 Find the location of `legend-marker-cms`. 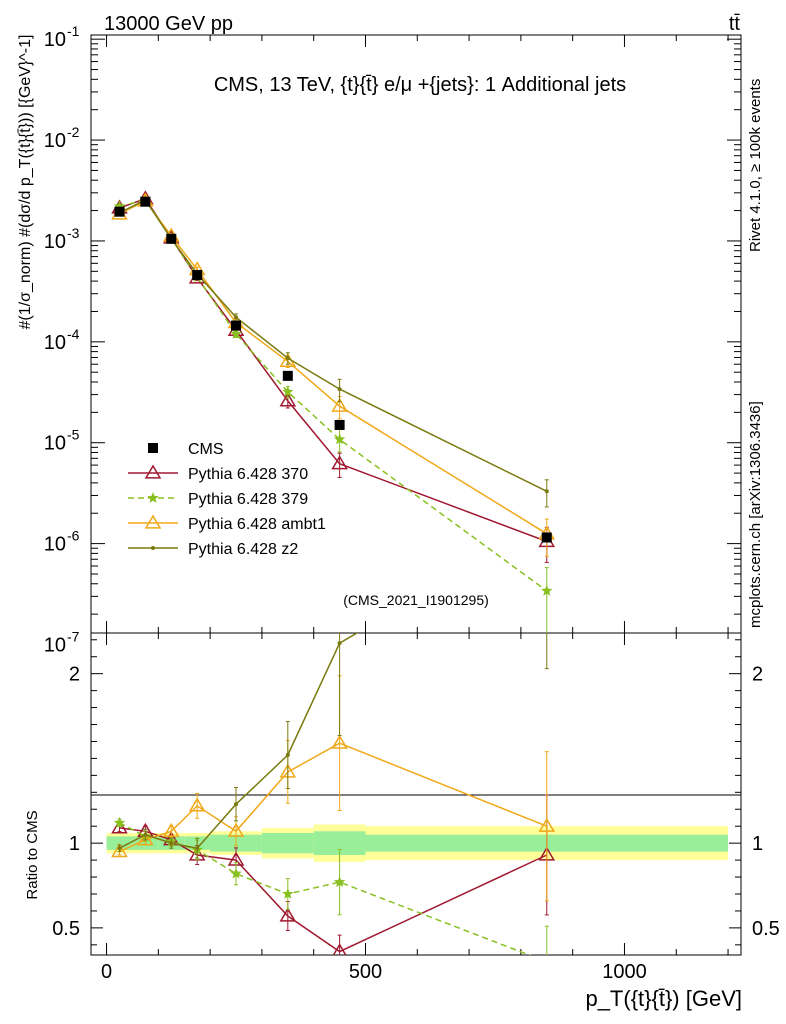

legend-marker-cms is located at coordinates (153, 448).